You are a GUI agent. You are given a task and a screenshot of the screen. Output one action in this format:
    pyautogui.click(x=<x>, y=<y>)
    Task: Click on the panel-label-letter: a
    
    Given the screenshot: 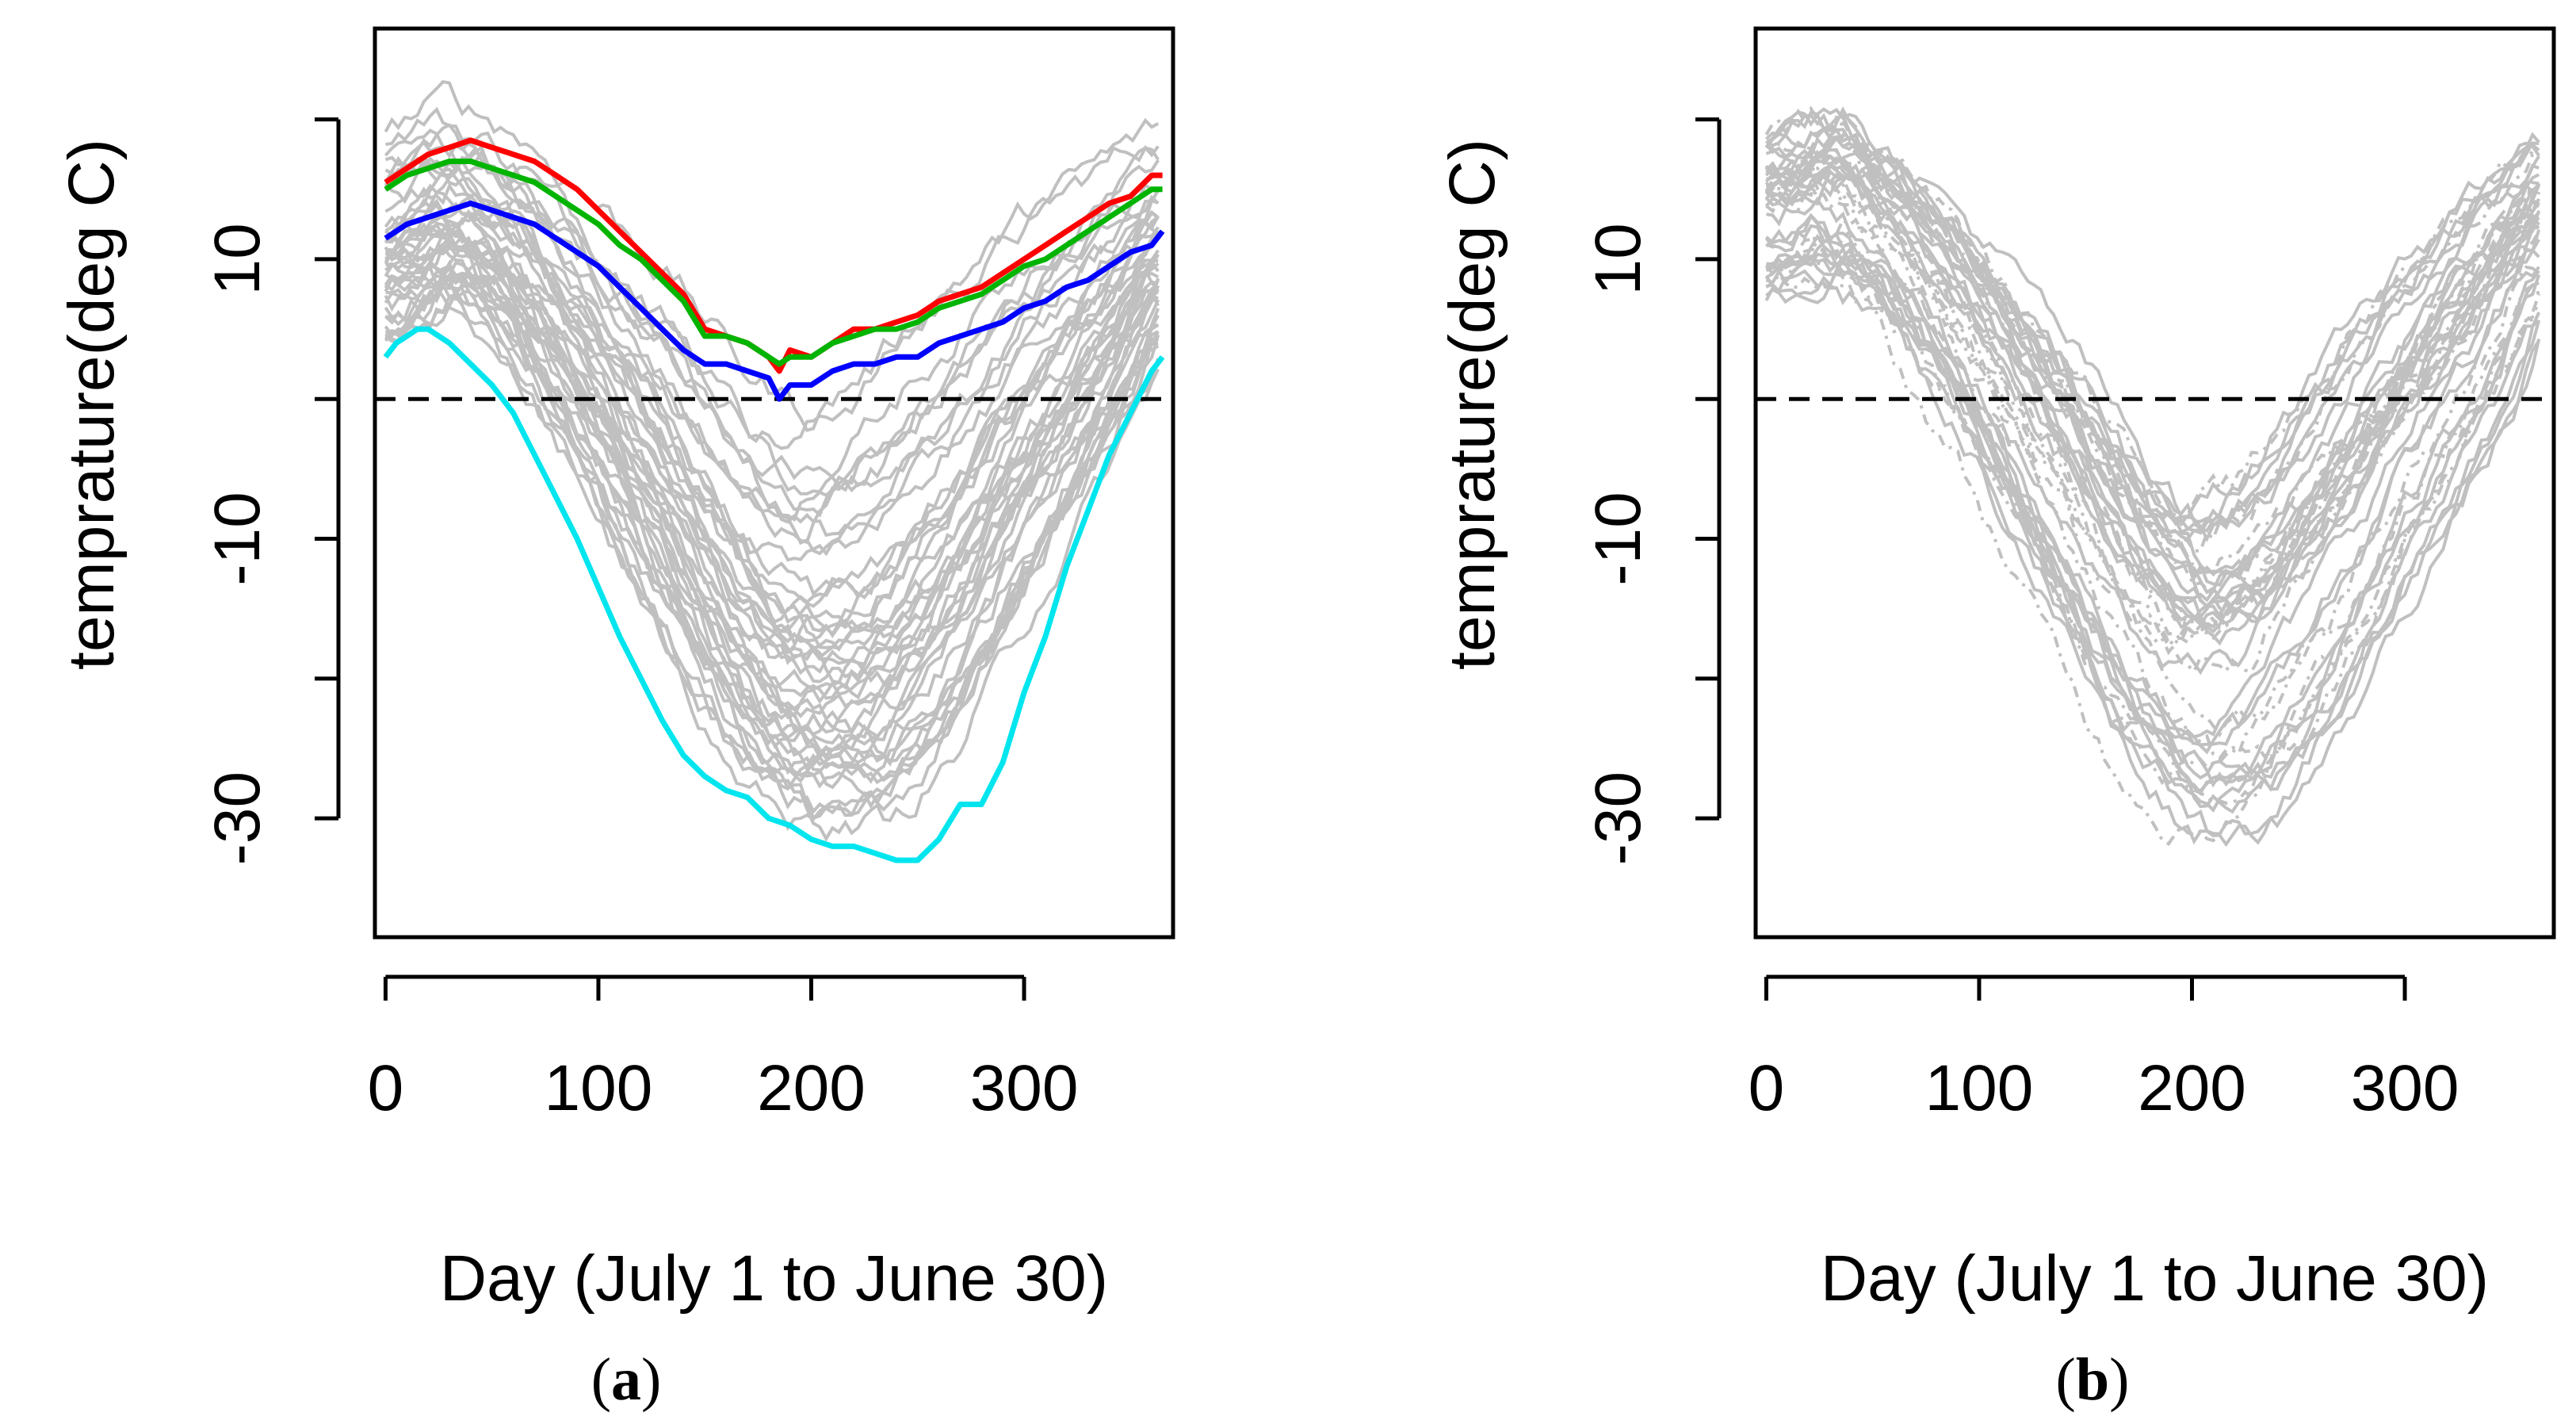 What is the action you would take?
    pyautogui.click(x=626, y=1379)
    